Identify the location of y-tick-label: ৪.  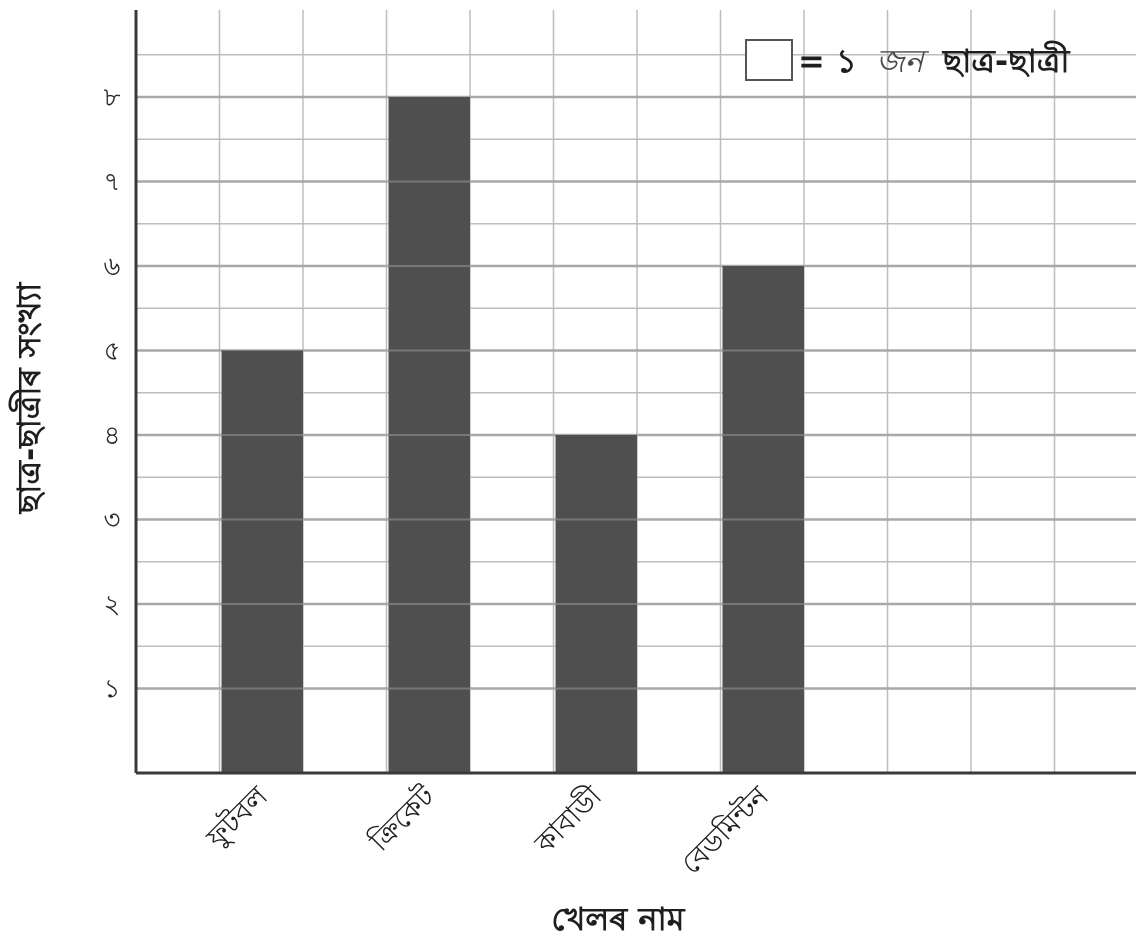
(112, 436).